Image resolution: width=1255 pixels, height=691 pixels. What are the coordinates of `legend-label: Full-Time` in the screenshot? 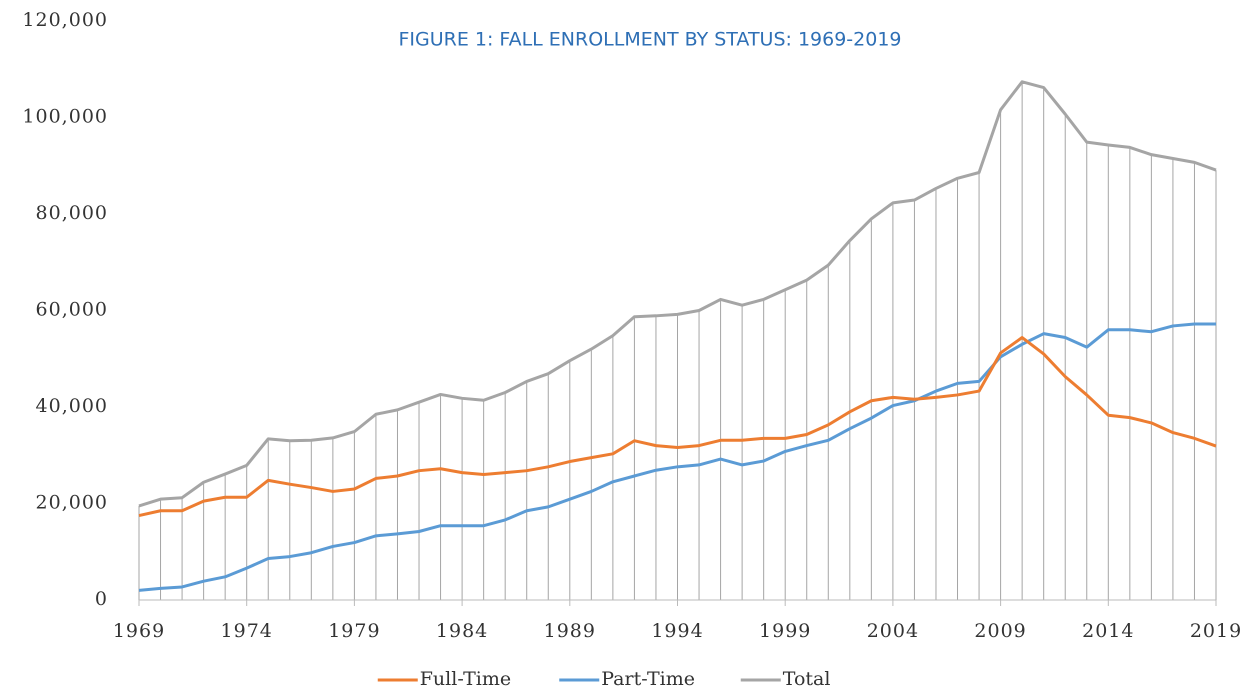 It's located at (465, 679).